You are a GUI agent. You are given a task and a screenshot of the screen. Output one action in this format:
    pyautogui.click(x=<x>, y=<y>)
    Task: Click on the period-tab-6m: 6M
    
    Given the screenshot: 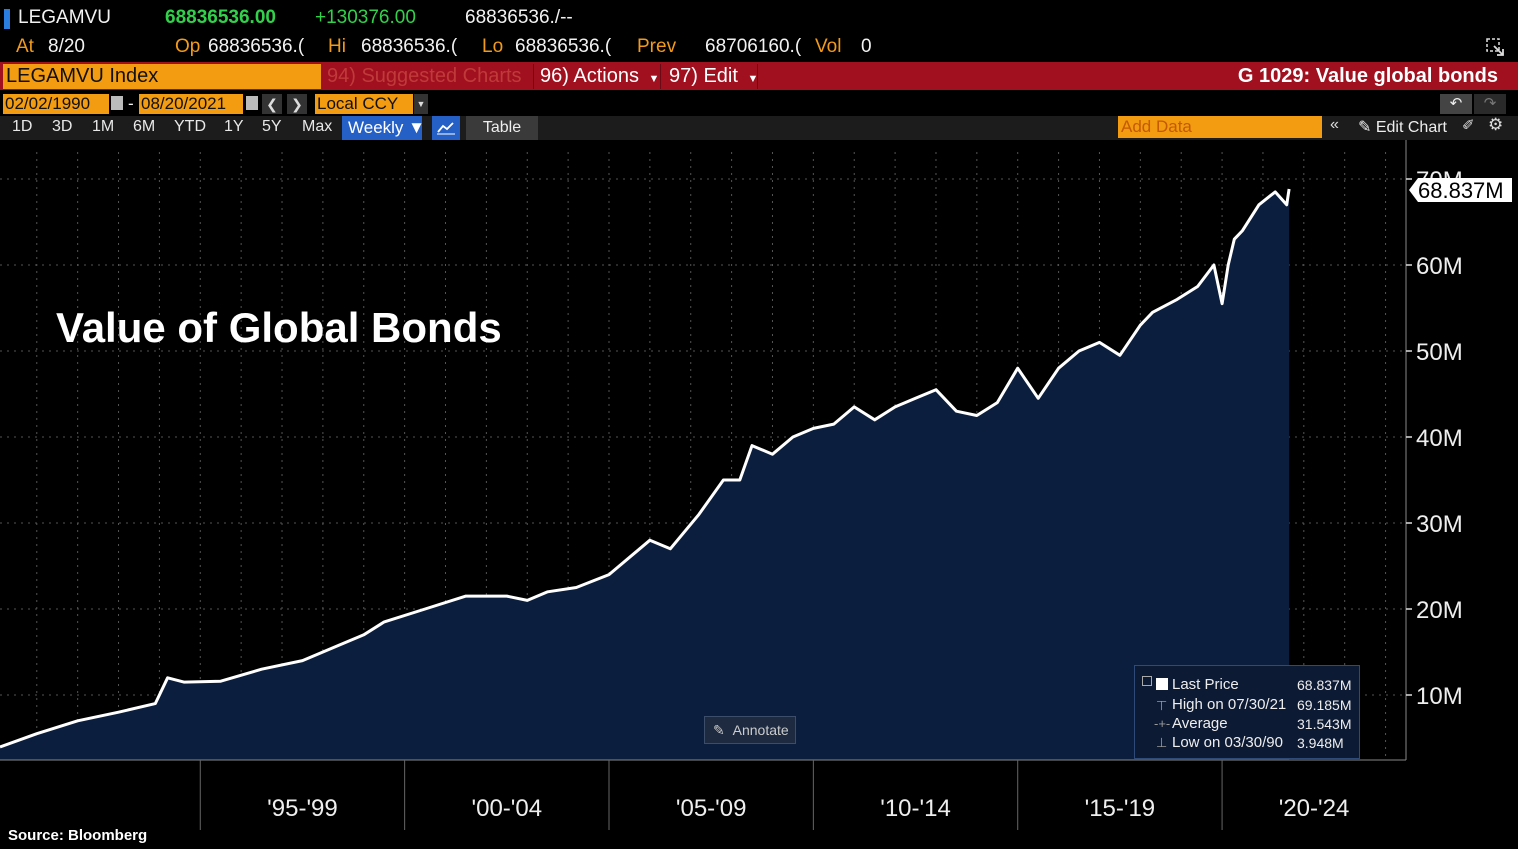 What is the action you would take?
    pyautogui.click(x=144, y=126)
    